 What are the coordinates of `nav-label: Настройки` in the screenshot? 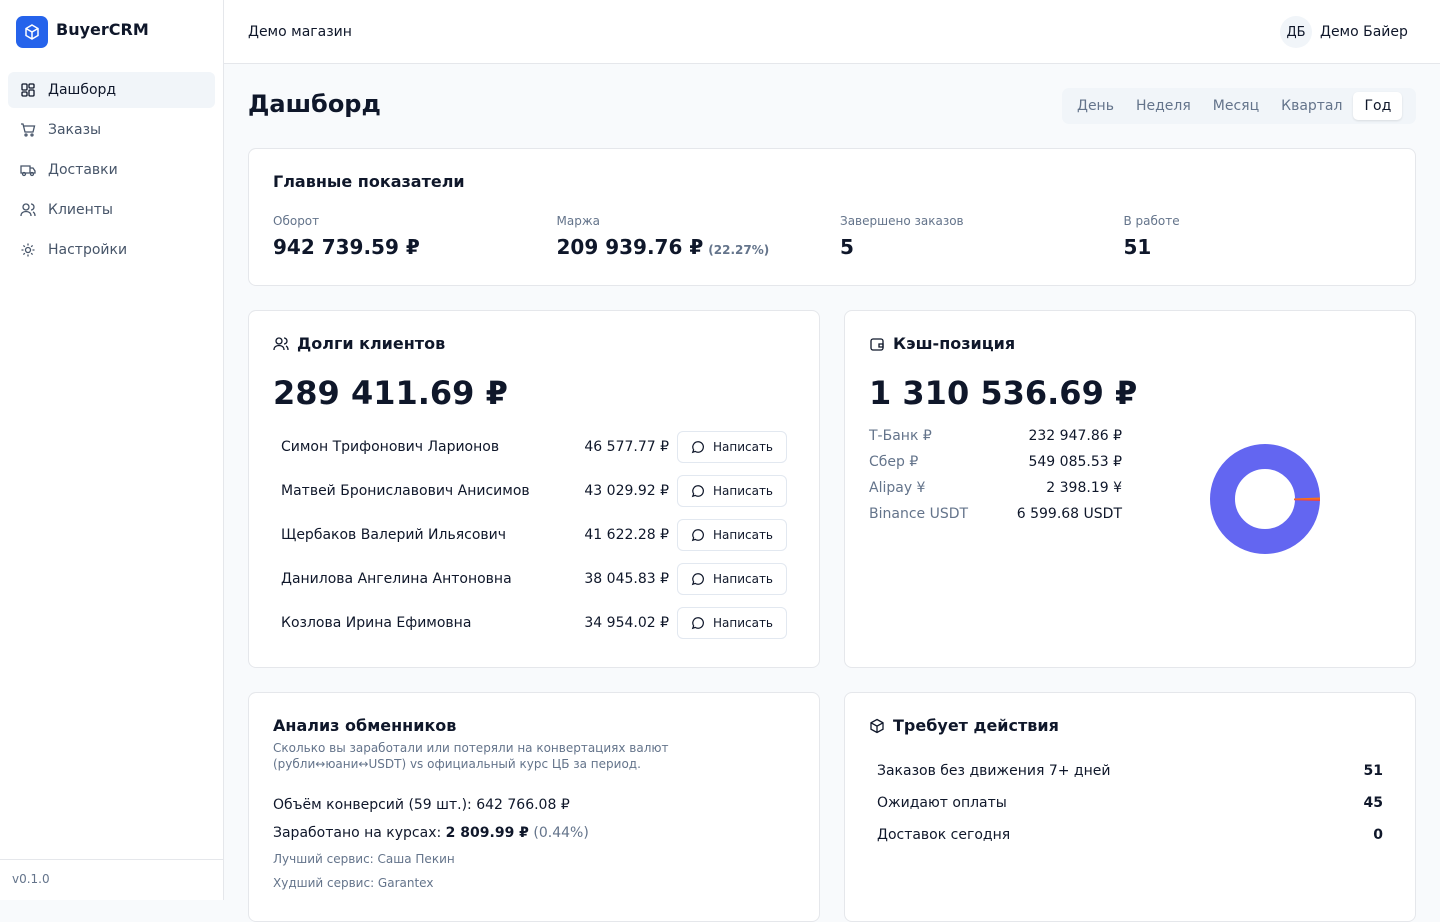 It's located at (88, 250).